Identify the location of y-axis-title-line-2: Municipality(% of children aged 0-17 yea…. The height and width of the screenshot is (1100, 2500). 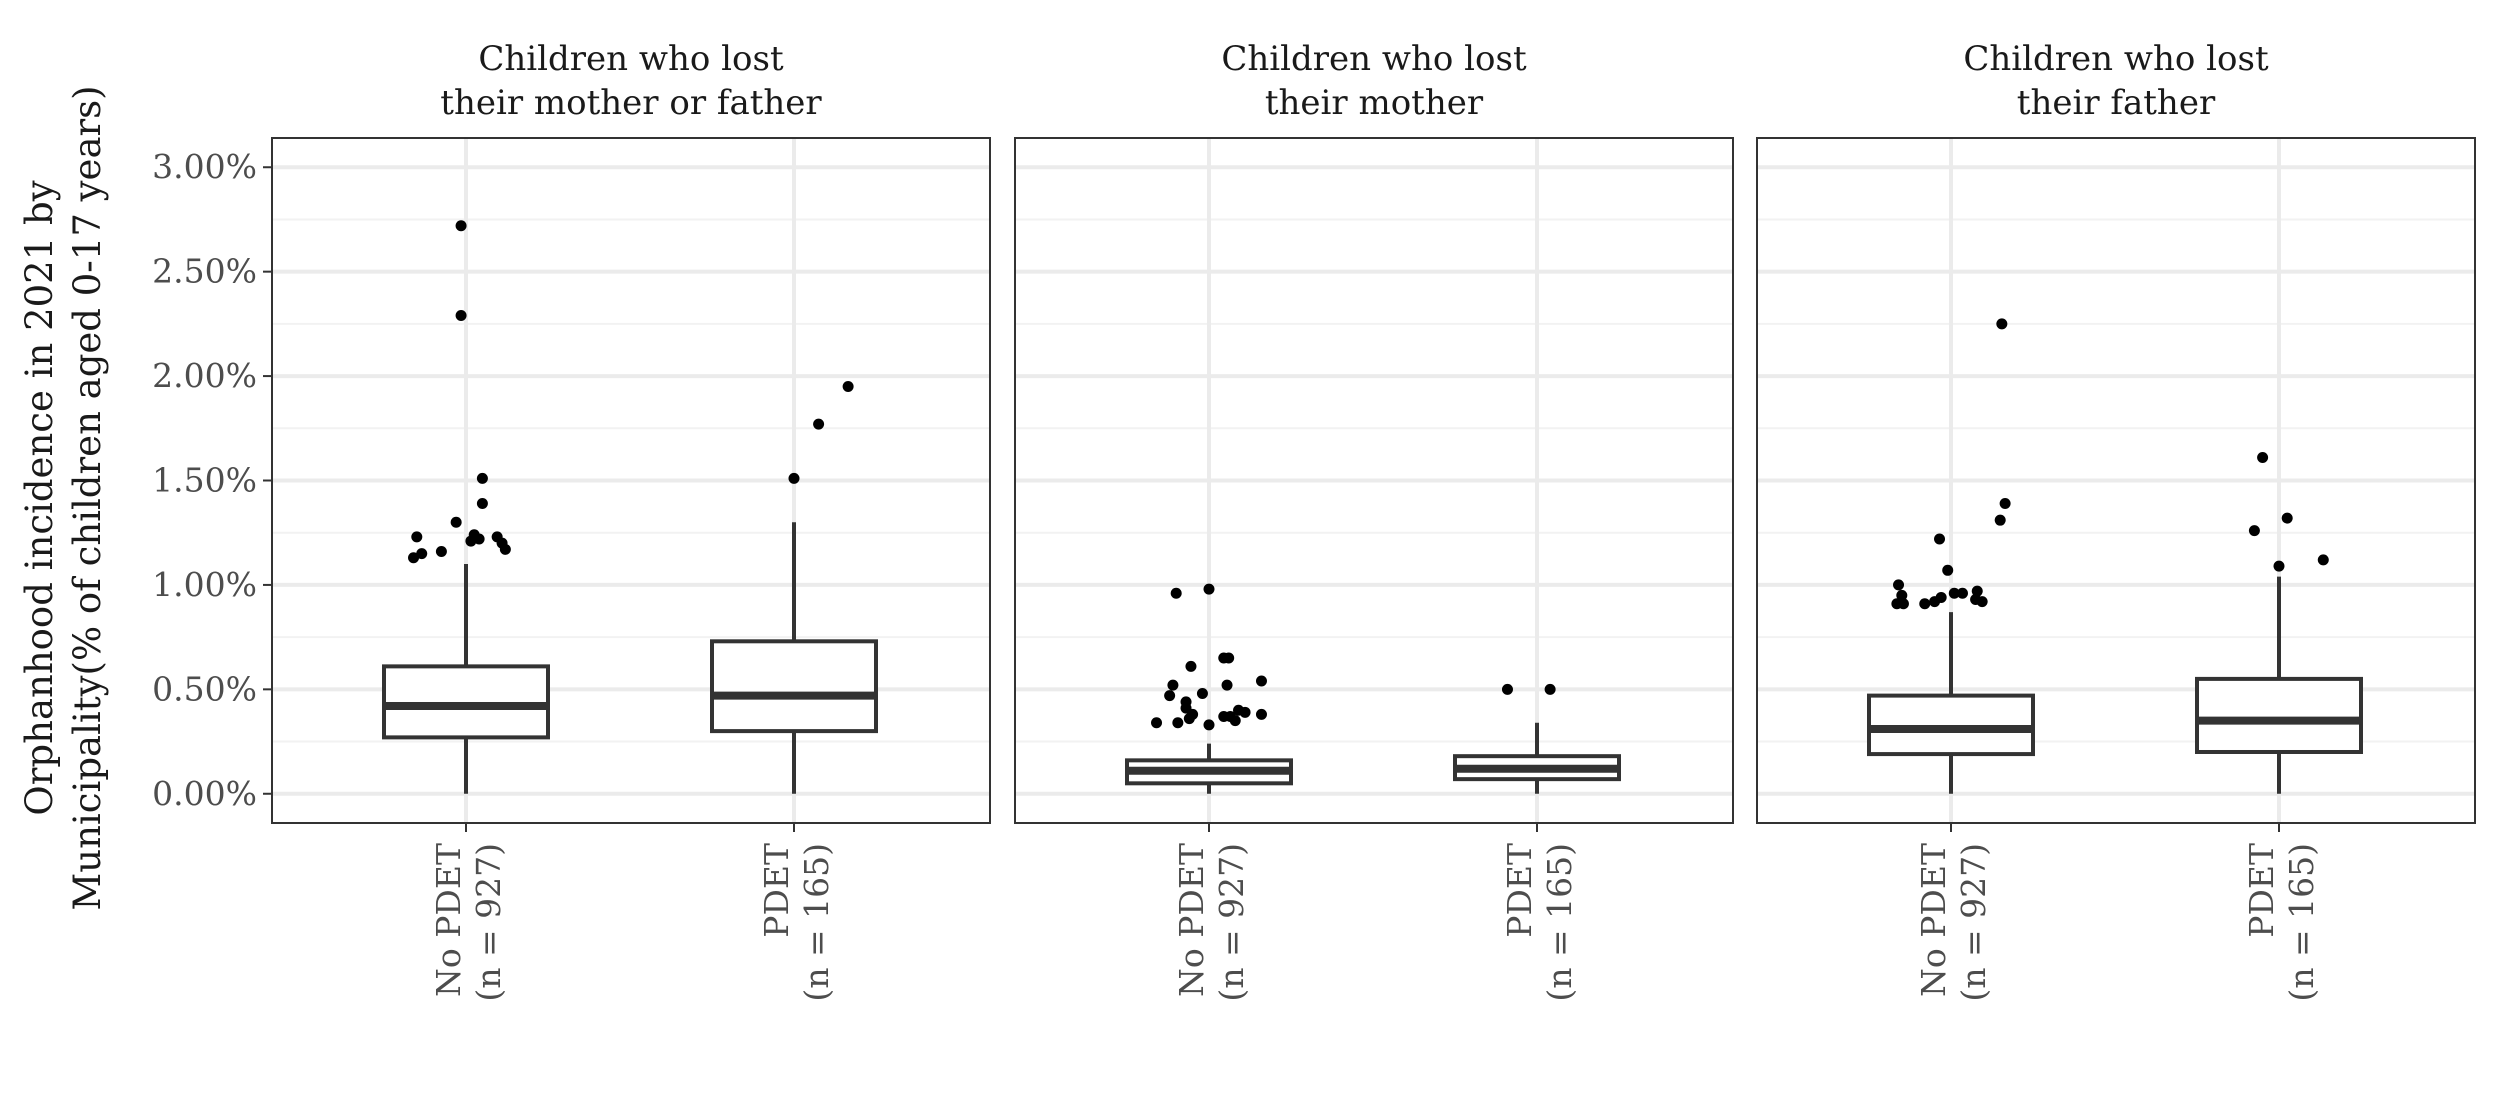
(87, 497).